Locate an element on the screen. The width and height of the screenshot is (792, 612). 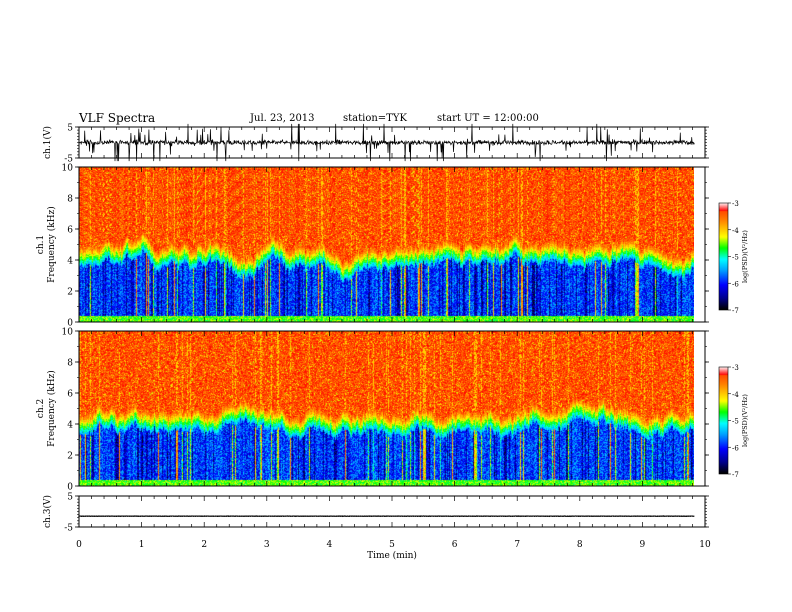
time-axis-tick-label: 10 is located at coordinates (705, 545).